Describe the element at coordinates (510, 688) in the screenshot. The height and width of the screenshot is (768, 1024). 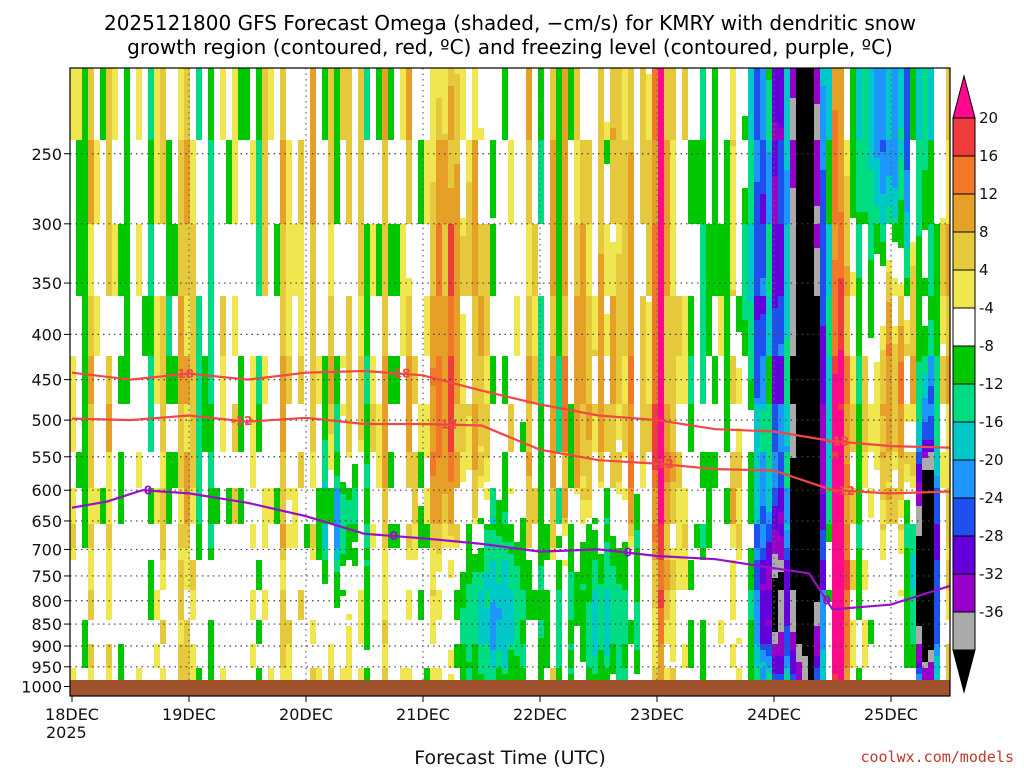
I see `terrain-surface` at that location.